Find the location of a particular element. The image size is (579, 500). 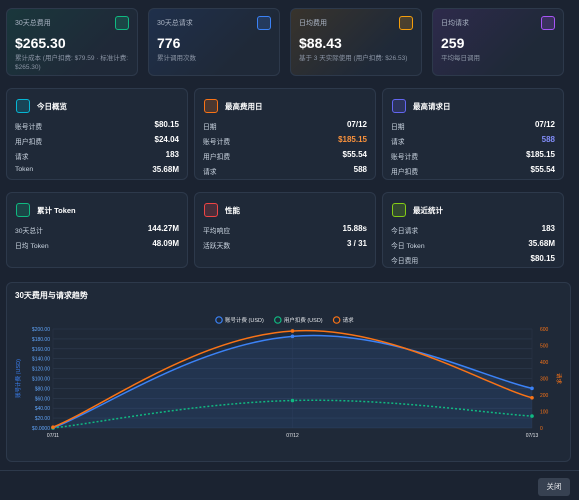

row-value: 35.68M is located at coordinates (541, 243).